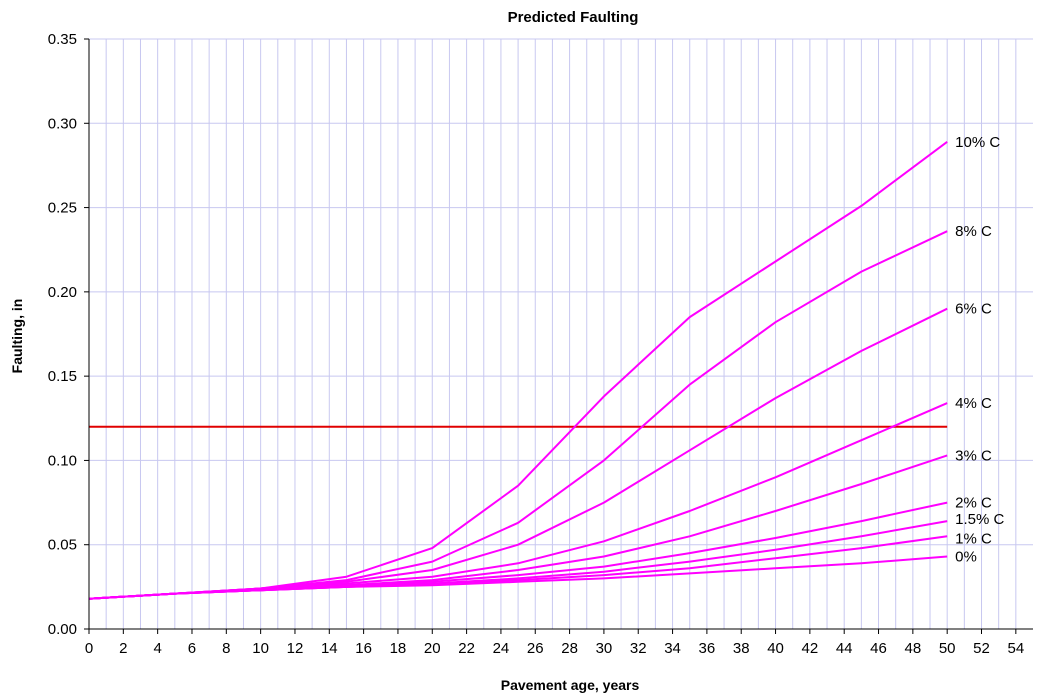 Image resolution: width=1037 pixels, height=700 pixels. What do you see at coordinates (329, 648) in the screenshot?
I see `x-tick-label: 14` at bounding box center [329, 648].